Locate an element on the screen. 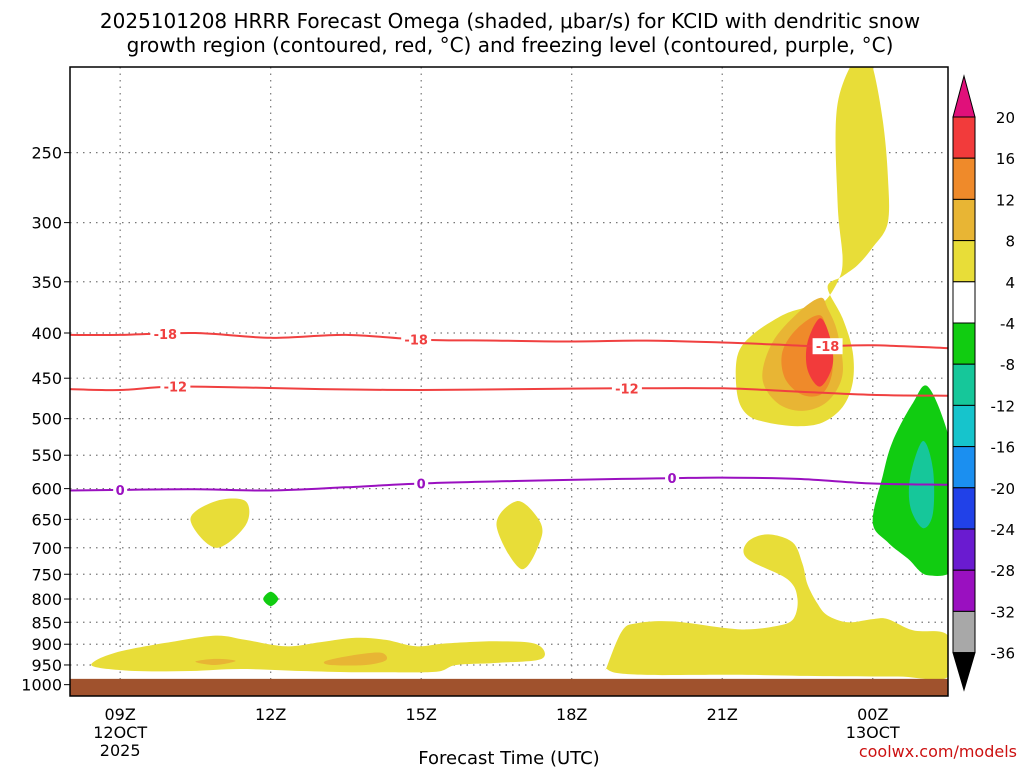 The height and width of the screenshot is (768, 1024). colorbar-label-9: -20 is located at coordinates (1003, 489).